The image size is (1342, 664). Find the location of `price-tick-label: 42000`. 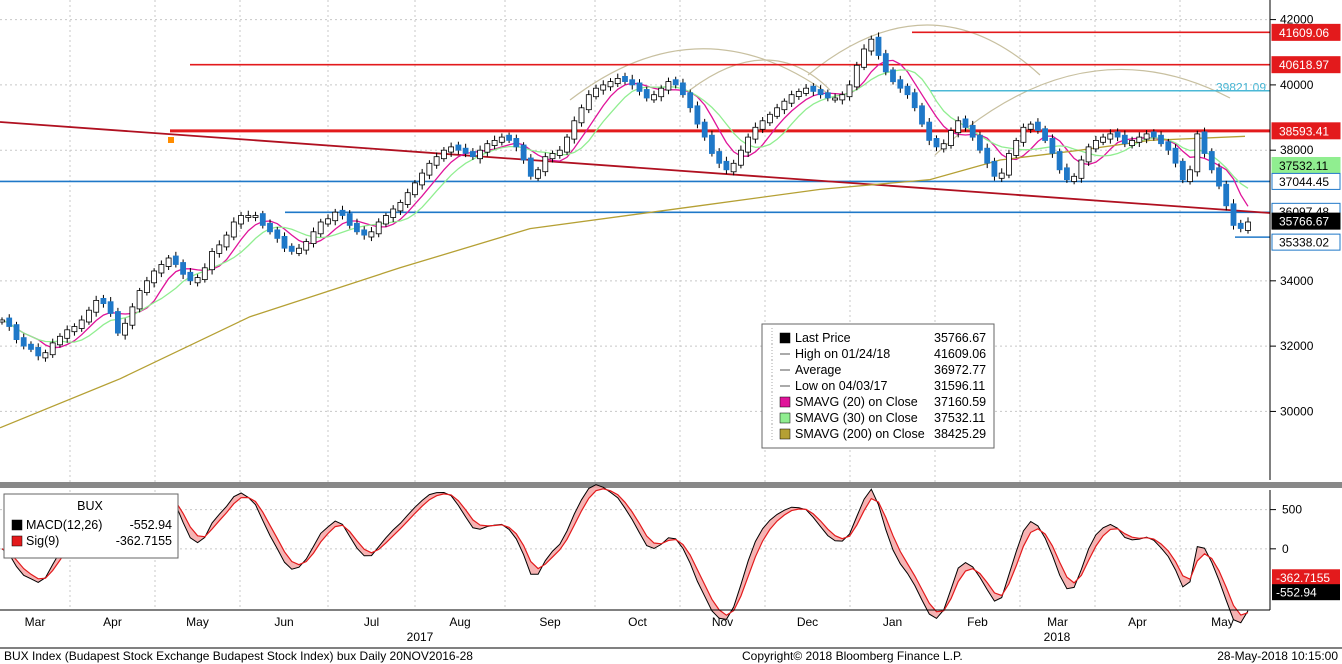

price-tick-label: 42000 is located at coordinates (1297, 20).